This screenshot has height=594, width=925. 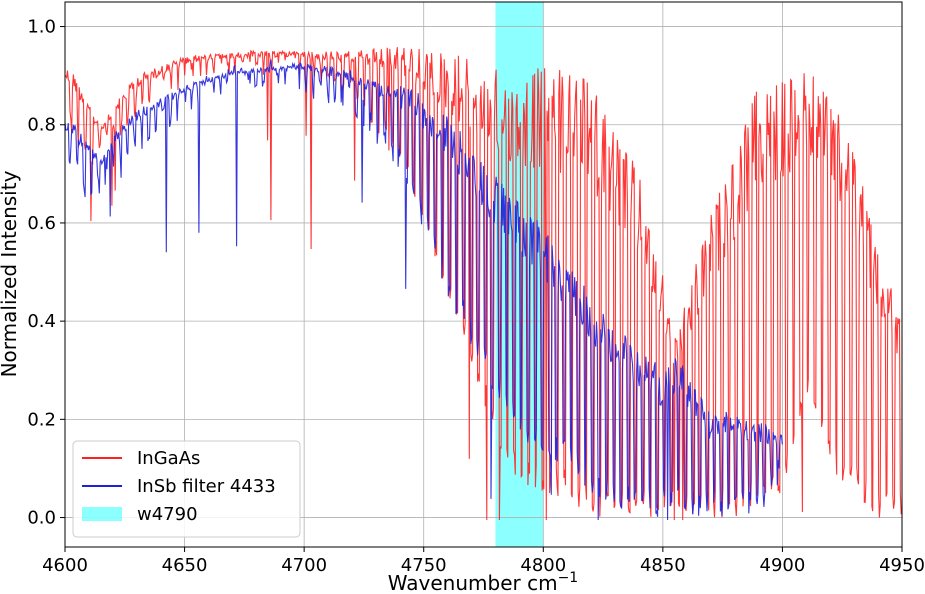 I want to click on y-tick-label: 0.2, so click(x=41, y=419).